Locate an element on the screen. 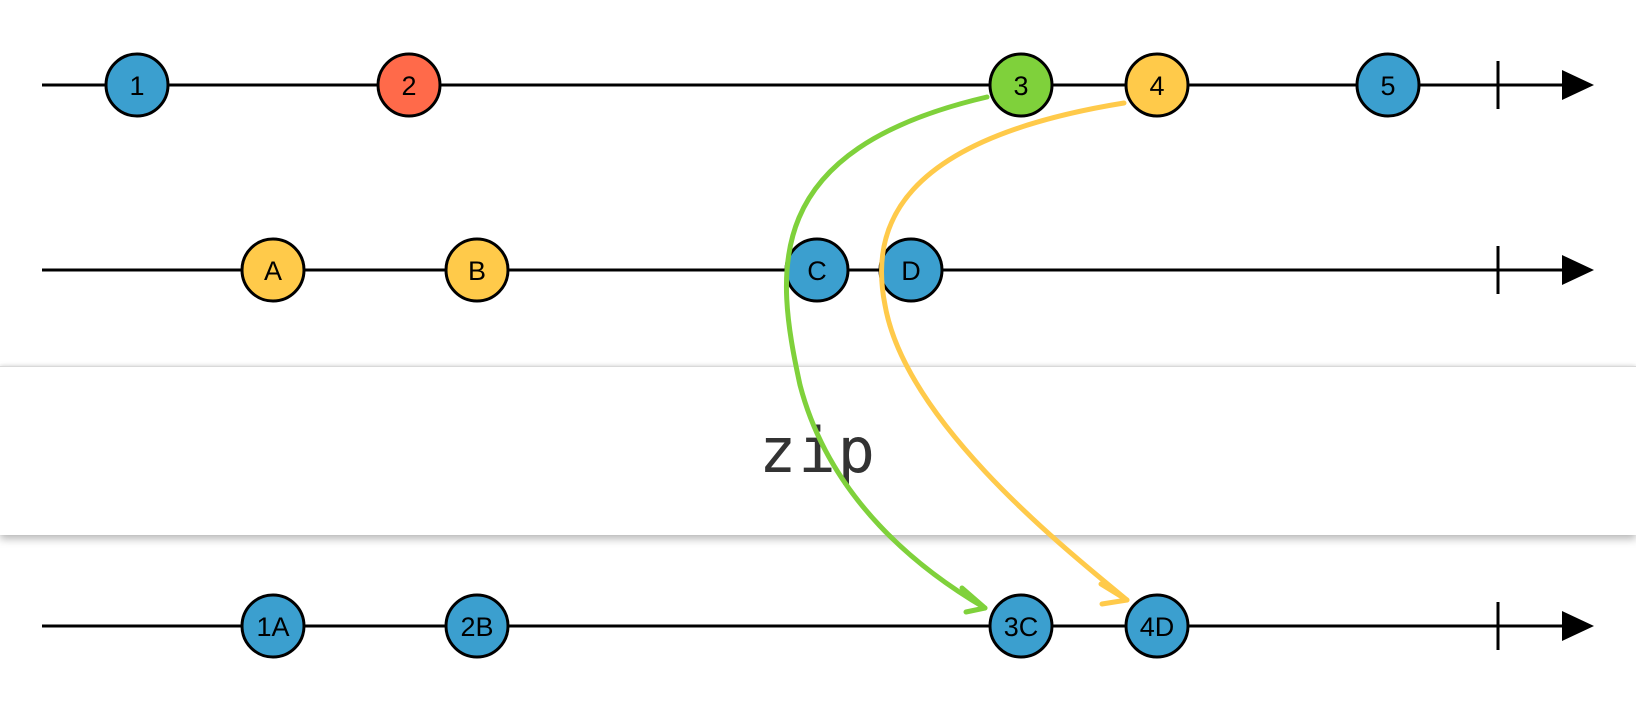 This screenshot has height=718, width=1636. top-marble-5: 5 is located at coordinates (1388, 85).